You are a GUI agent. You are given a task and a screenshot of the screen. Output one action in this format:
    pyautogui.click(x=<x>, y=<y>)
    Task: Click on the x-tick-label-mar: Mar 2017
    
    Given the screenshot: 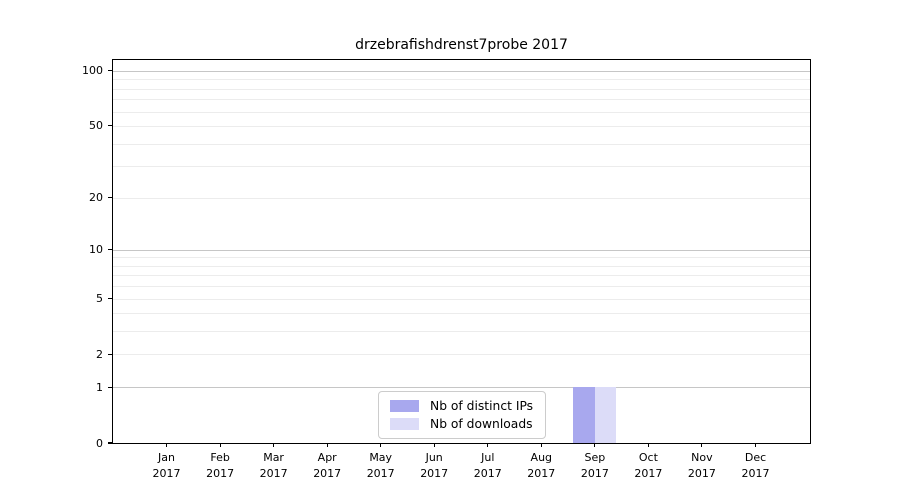 What is the action you would take?
    pyautogui.click(x=273, y=465)
    